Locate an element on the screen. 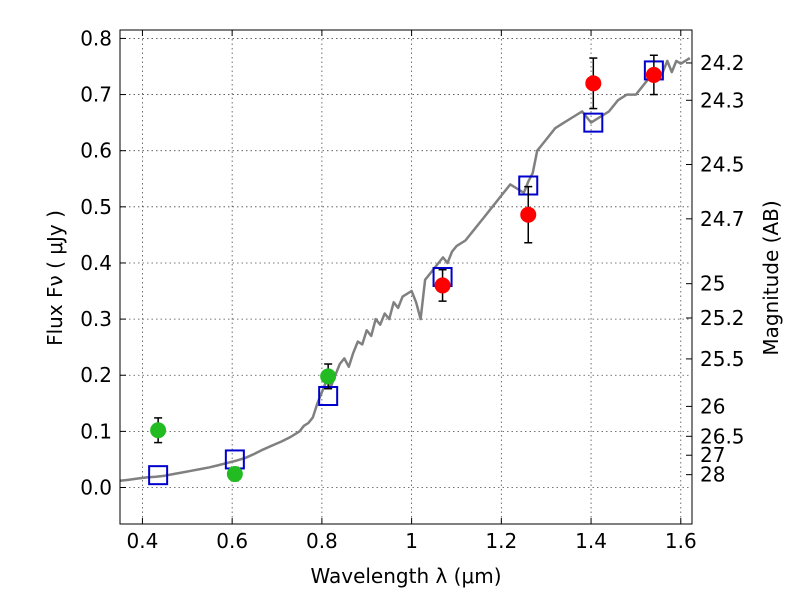 This screenshot has height=600, width=800. y2-tick-label: 24.2 is located at coordinates (722, 63).